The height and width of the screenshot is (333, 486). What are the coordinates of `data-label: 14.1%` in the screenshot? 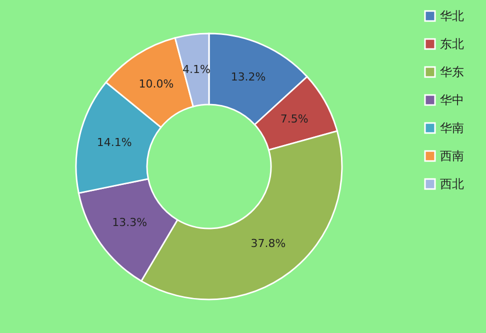 It's located at (114, 143).